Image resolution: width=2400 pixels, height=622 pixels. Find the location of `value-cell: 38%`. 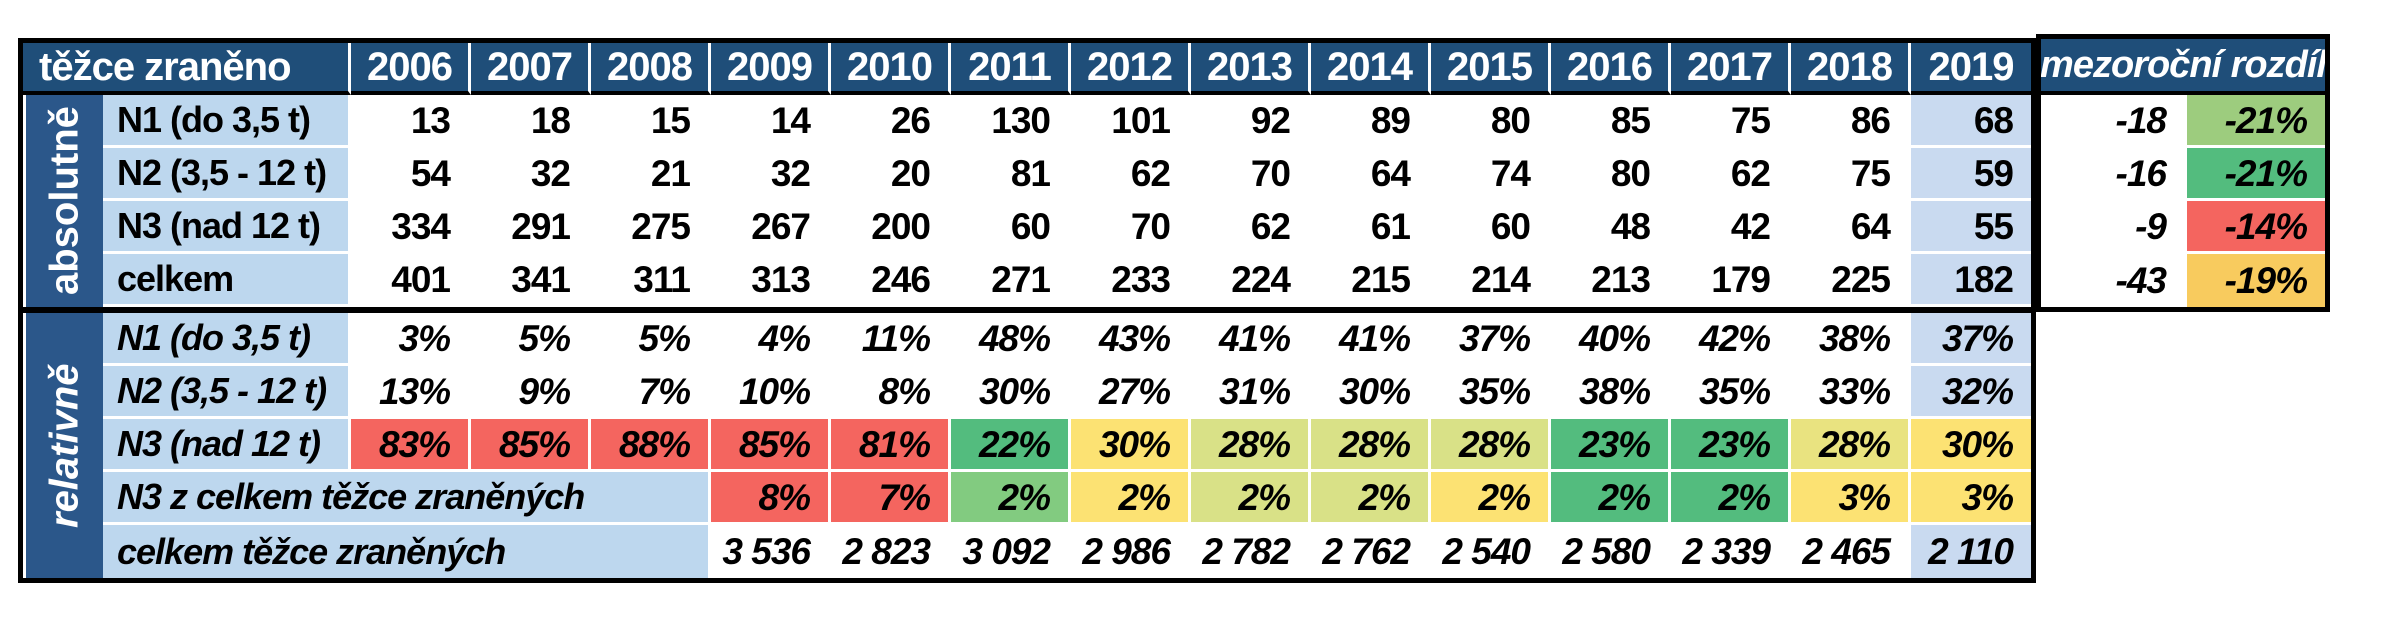

value-cell: 38% is located at coordinates (1851, 339).